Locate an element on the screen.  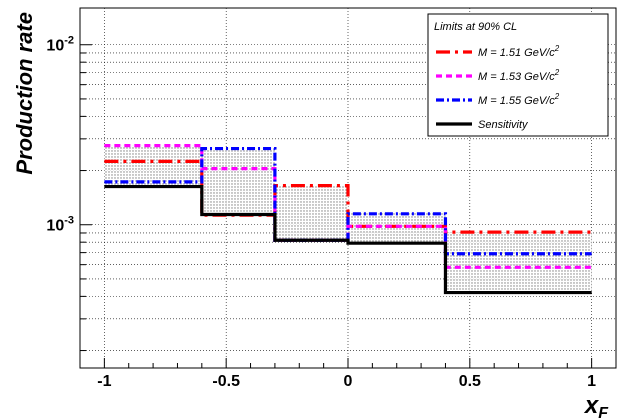
legend-entry-text: M = 1.55 GeV/c is located at coordinates (516, 101).